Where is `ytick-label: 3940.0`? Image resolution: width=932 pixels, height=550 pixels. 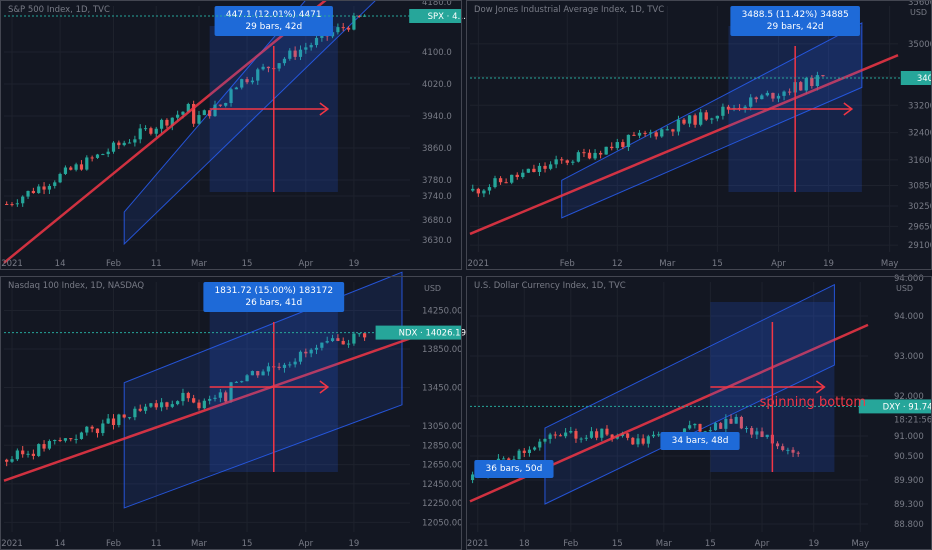 ytick-label: 3940.0 is located at coordinates (437, 117).